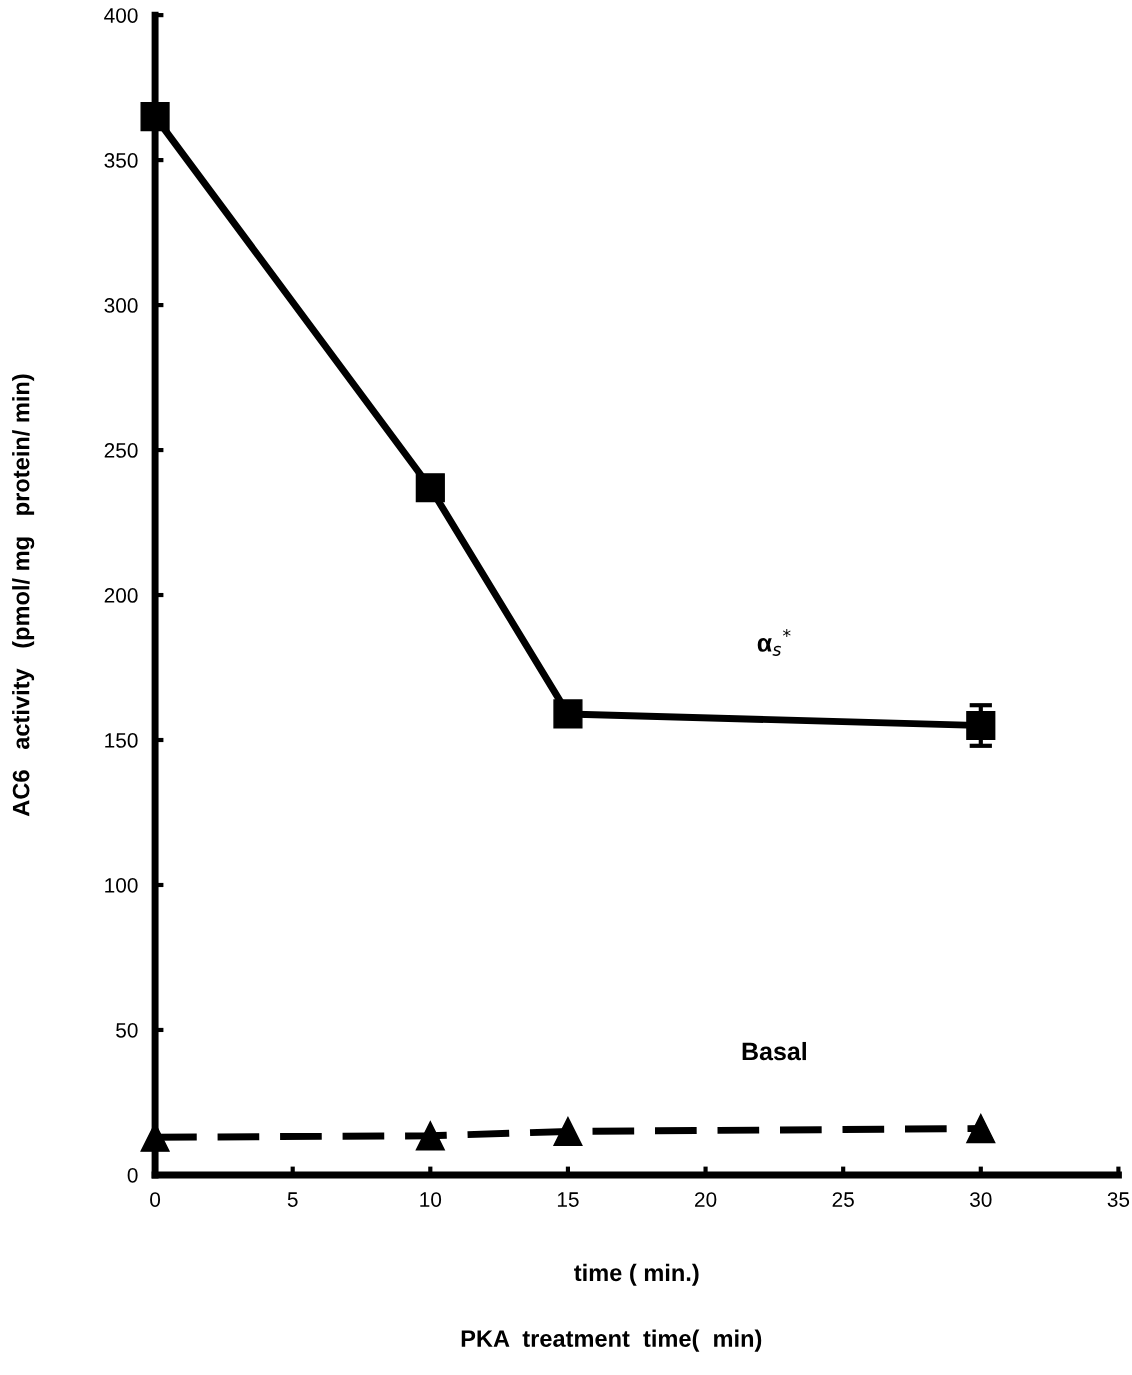 The width and height of the screenshot is (1132, 1375). Describe the element at coordinates (121, 160) in the screenshot. I see `y-tick-label: 350` at that location.